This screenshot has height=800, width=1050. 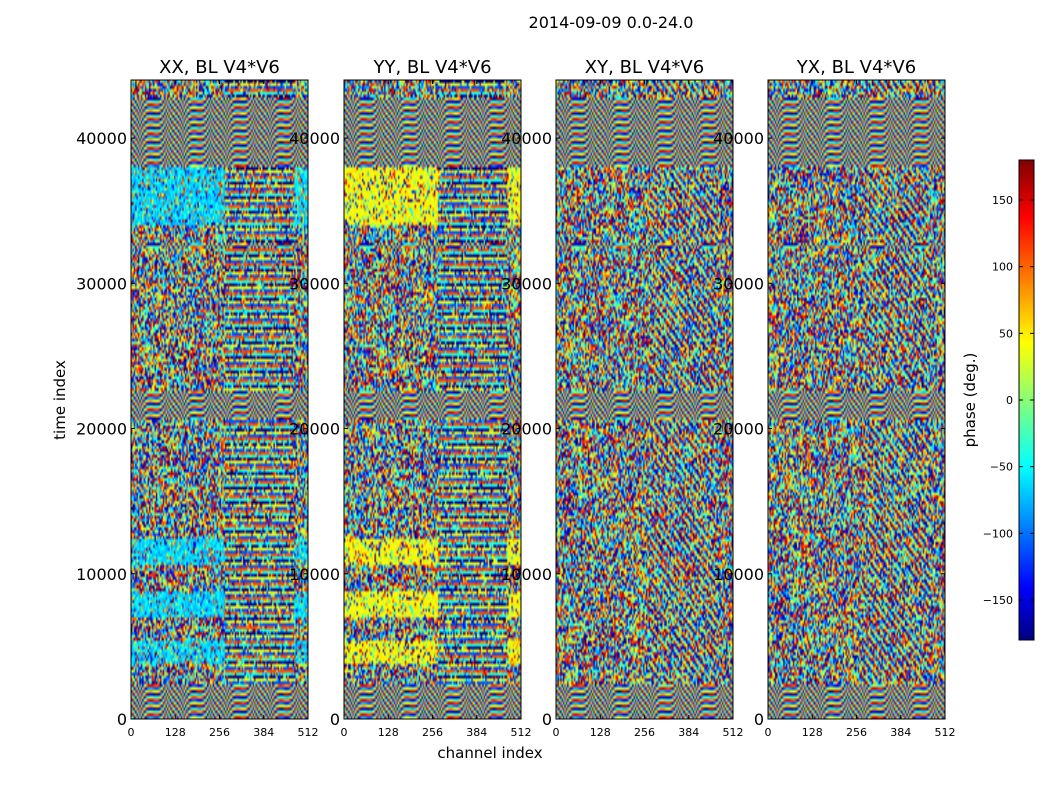 I want to click on colorbar-tick-label: 0, so click(x=1009, y=400).